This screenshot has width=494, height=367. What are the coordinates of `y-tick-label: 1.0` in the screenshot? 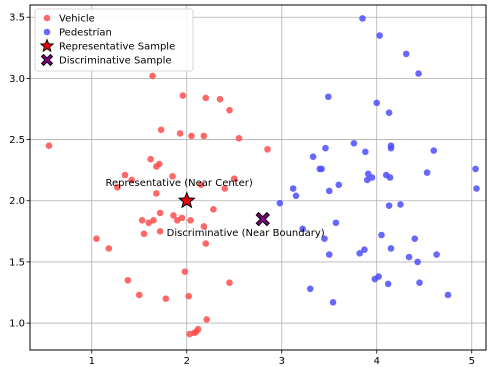 It's located at (17, 324).